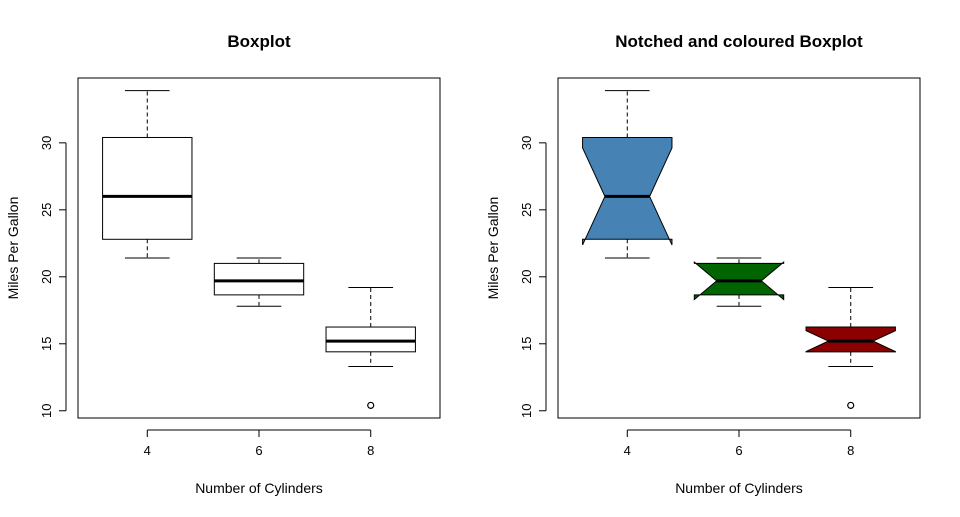 The height and width of the screenshot is (517, 960). What do you see at coordinates (259, 41) in the screenshot?
I see `chart-title: Boxplot` at bounding box center [259, 41].